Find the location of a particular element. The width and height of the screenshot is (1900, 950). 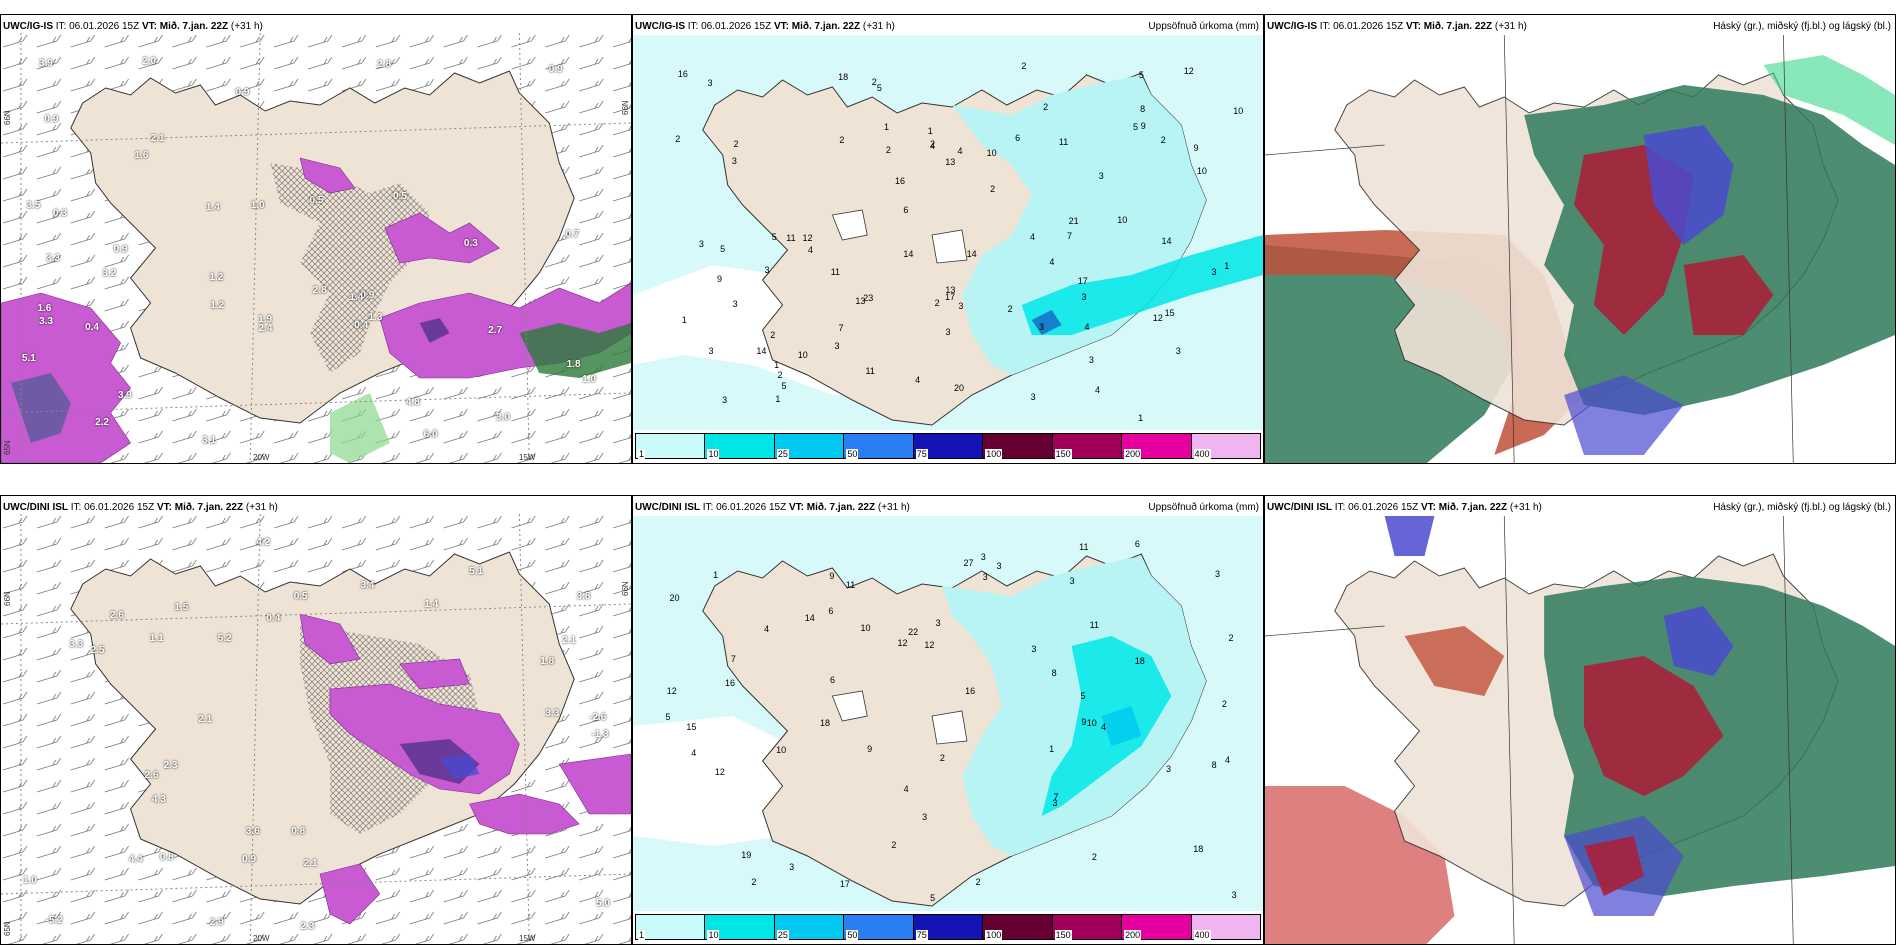

map-value: 0.5 is located at coordinates (316, 201).